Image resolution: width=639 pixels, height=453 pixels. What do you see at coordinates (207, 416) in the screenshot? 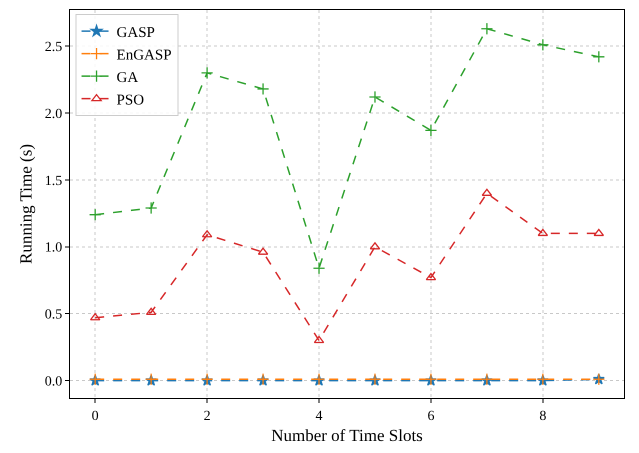
I see `x-tick-label: 2` at bounding box center [207, 416].